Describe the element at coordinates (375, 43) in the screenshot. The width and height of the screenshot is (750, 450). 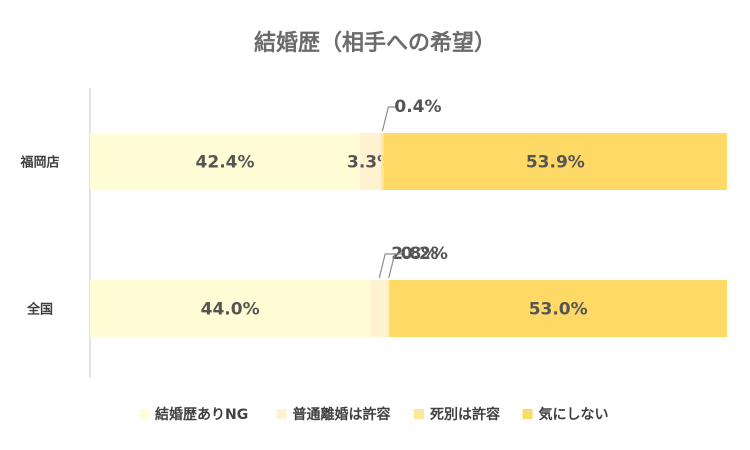
I see `chart-title: 結婚歴（相手への希望）` at that location.